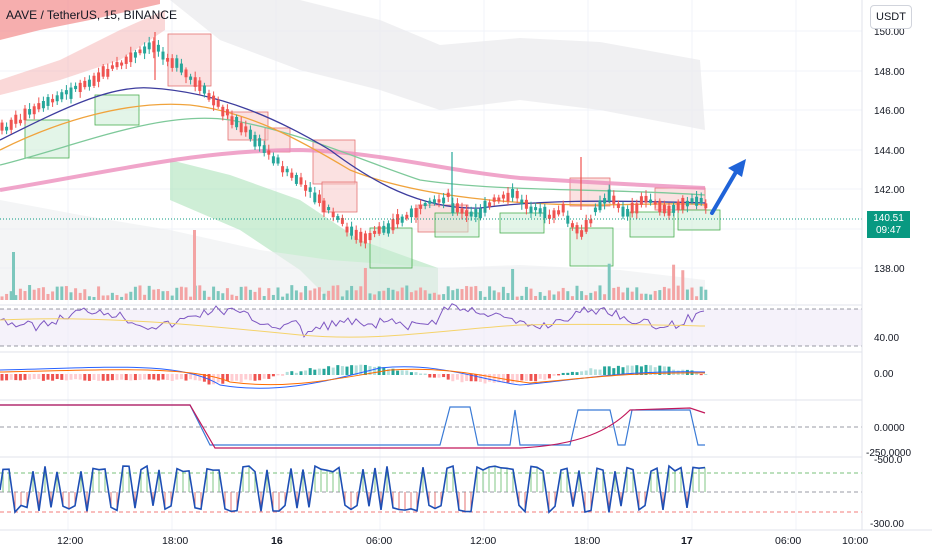 The width and height of the screenshot is (932, 550). Describe the element at coordinates (483, 541) in the screenshot. I see `time-tick: 12:00` at that location.